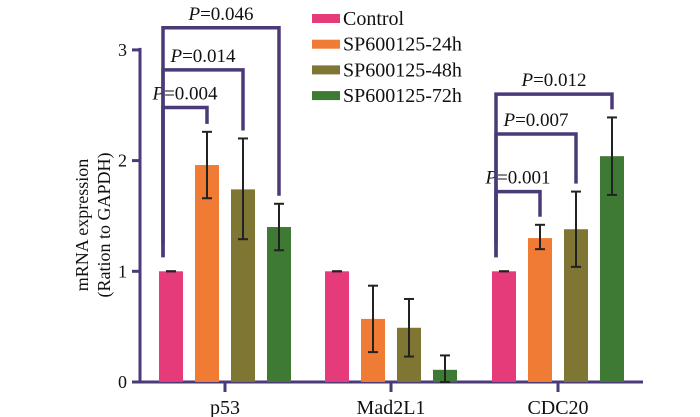 This screenshot has width=700, height=417. What do you see at coordinates (402, 45) in the screenshot?
I see `legend-label: SP600125-24h` at bounding box center [402, 45].